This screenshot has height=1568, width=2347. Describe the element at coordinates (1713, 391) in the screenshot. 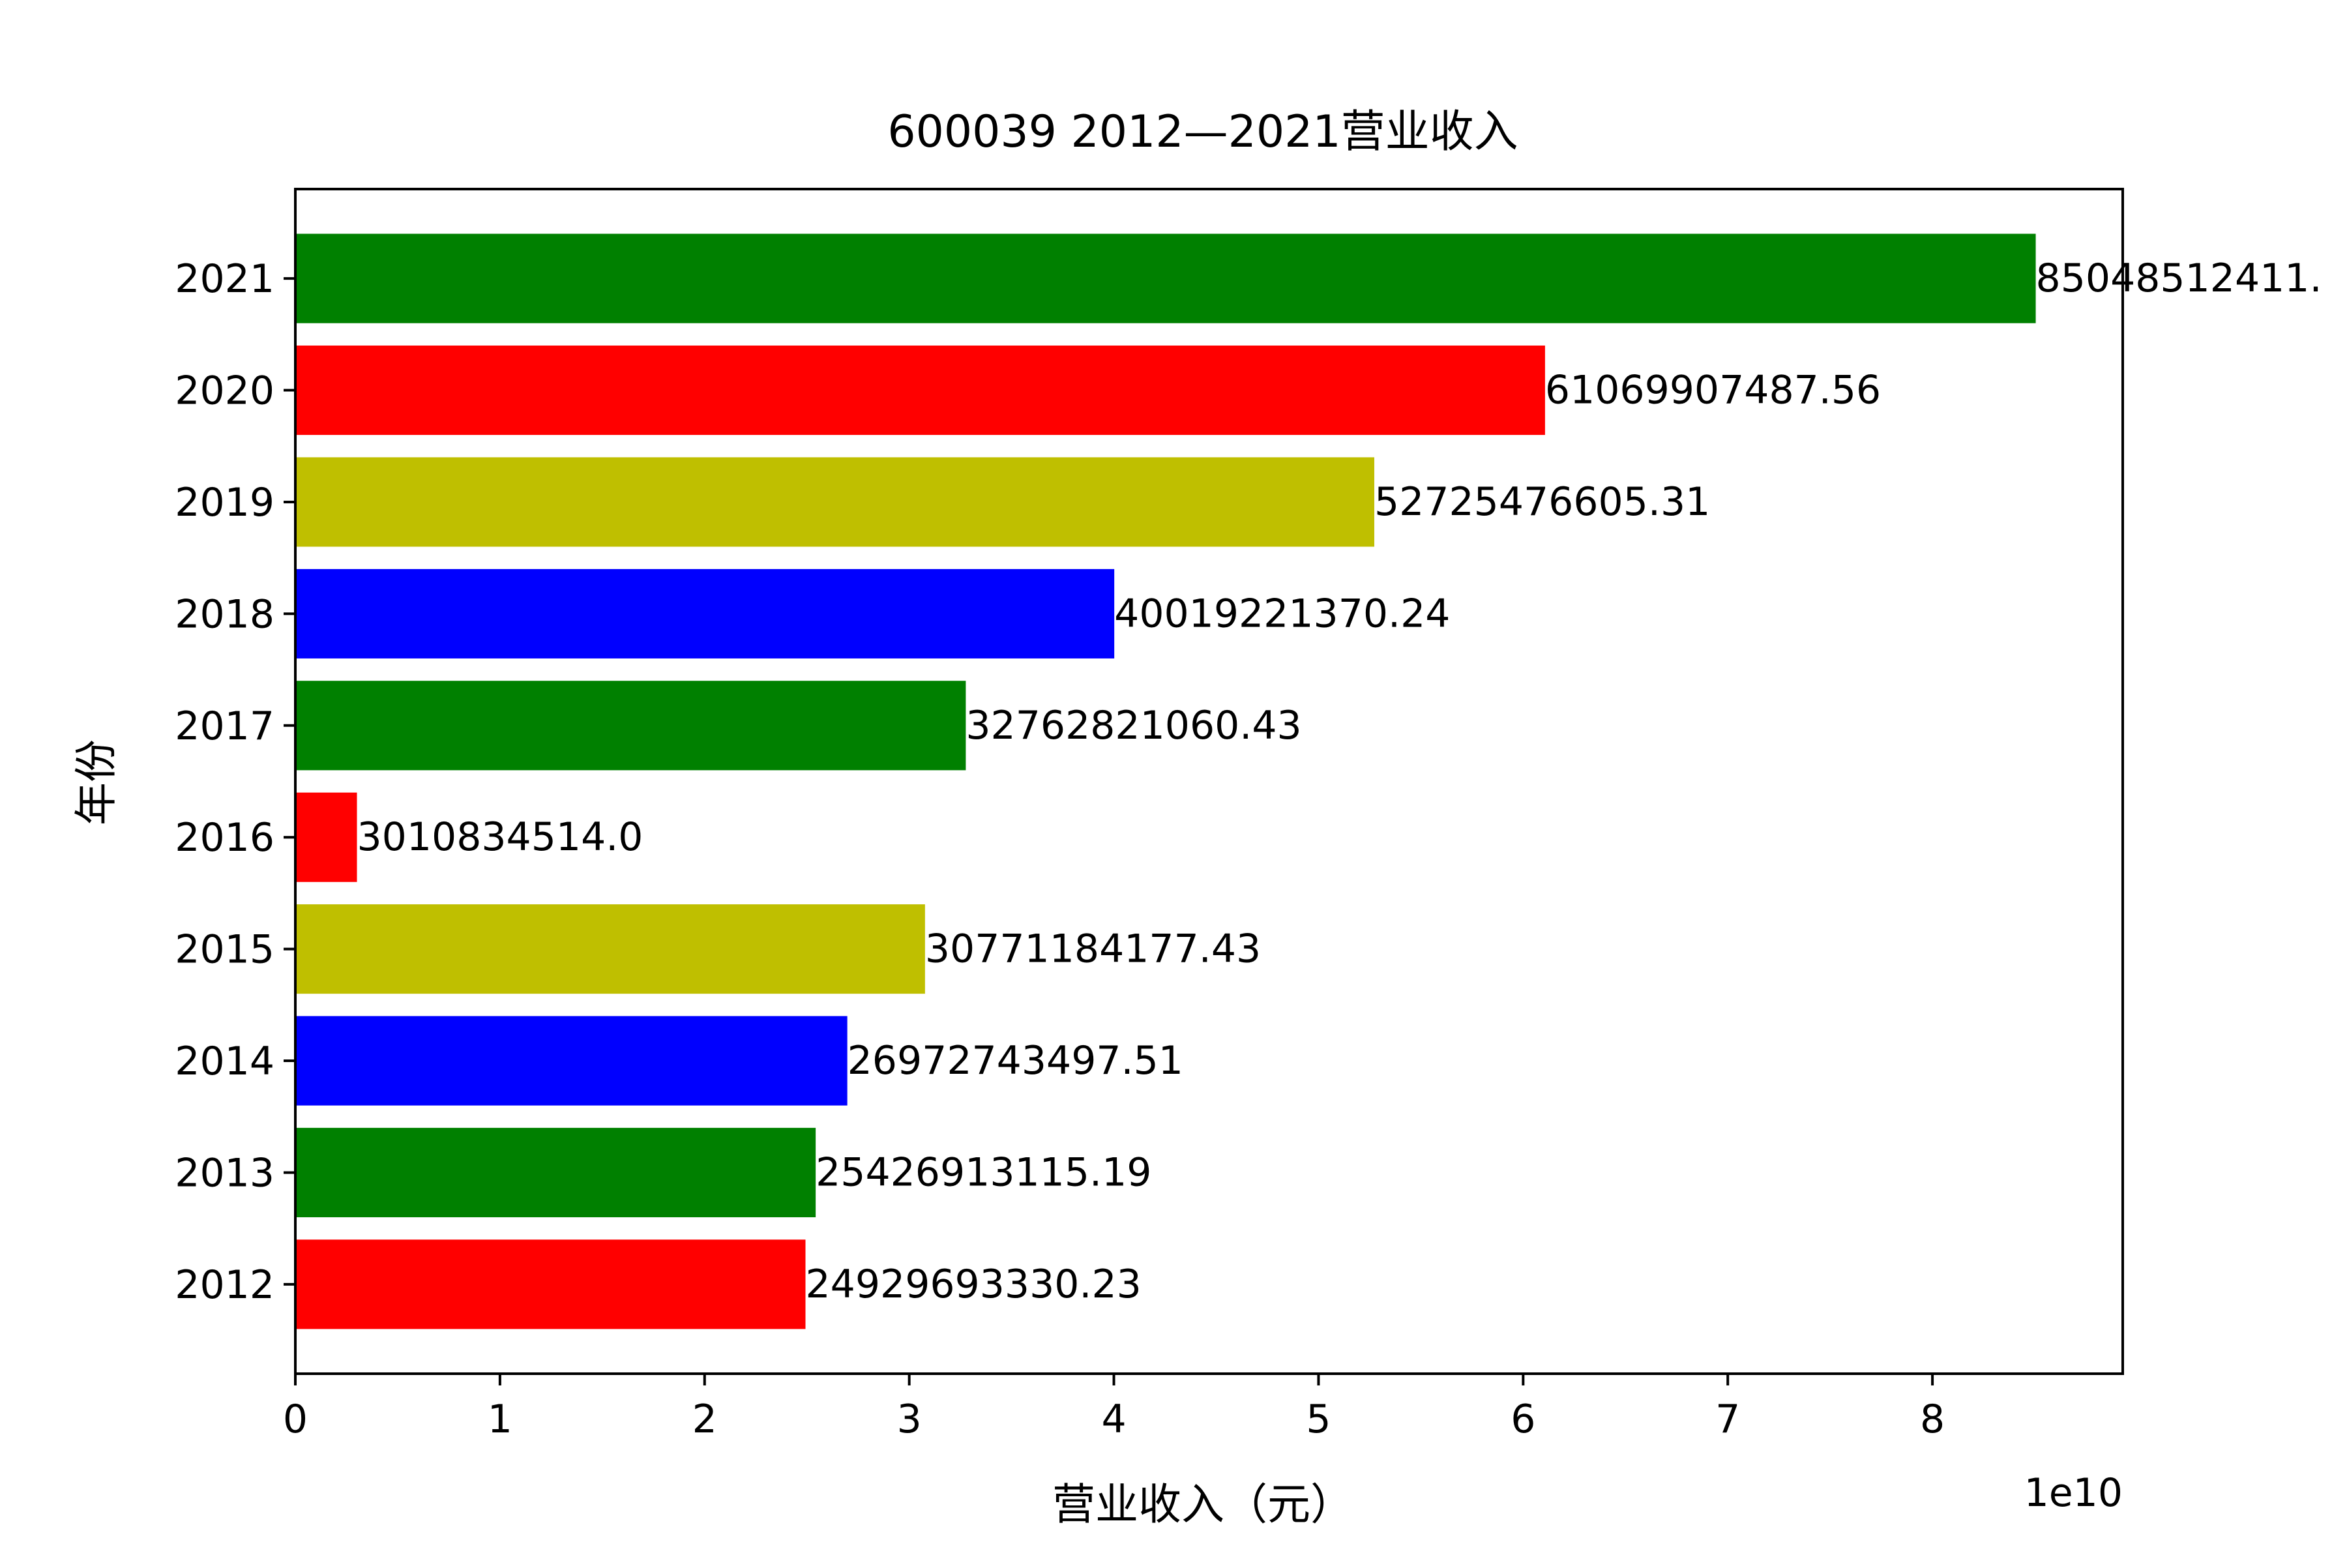

I see `data-label-2020: 61069907487.56` at that location.